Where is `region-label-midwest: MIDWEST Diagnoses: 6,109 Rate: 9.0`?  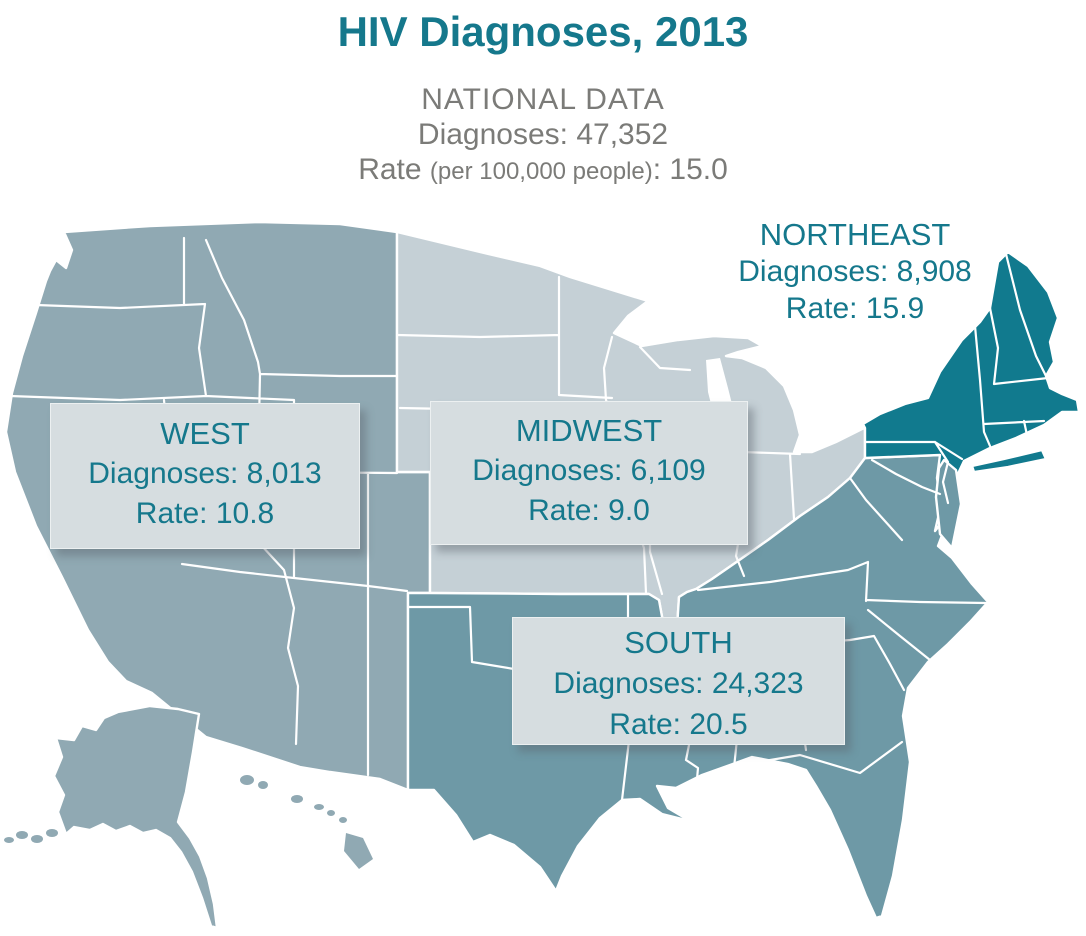 region-label-midwest: MIDWEST Diagnoses: 6,109 Rate: 9.0 is located at coordinates (589, 473).